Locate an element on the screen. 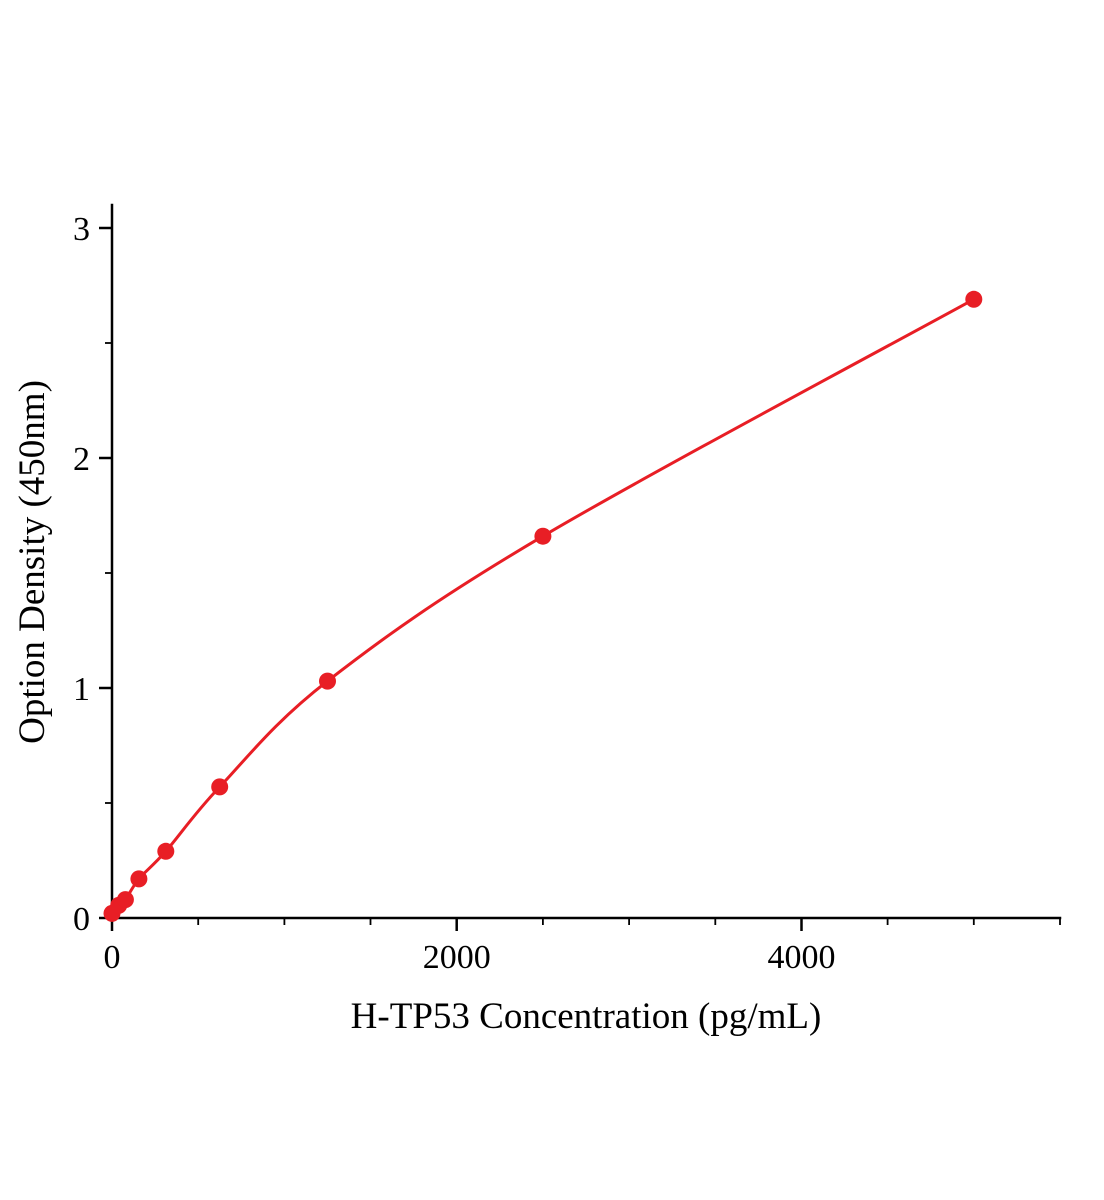 This screenshot has width=1104, height=1200. x-tick-label: 4000 is located at coordinates (802, 957).